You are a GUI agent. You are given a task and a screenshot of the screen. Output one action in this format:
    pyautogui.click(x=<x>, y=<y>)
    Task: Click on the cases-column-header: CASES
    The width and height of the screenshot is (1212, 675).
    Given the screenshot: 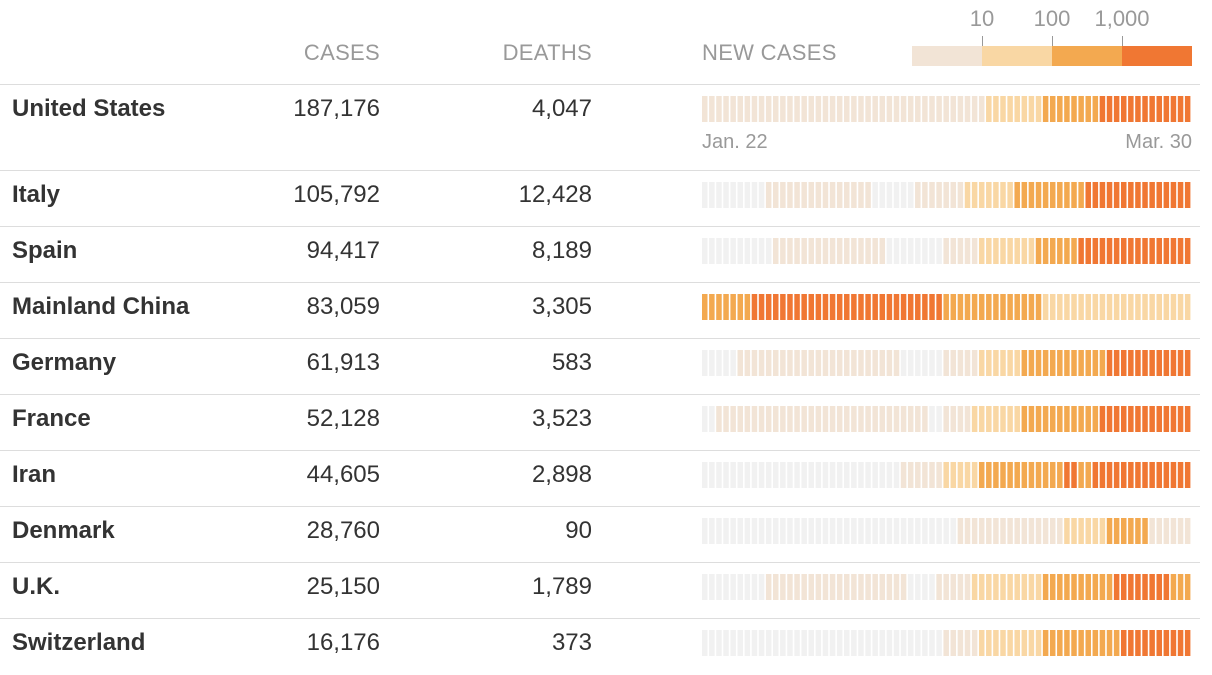 What is the action you would take?
    pyautogui.click(x=341, y=52)
    